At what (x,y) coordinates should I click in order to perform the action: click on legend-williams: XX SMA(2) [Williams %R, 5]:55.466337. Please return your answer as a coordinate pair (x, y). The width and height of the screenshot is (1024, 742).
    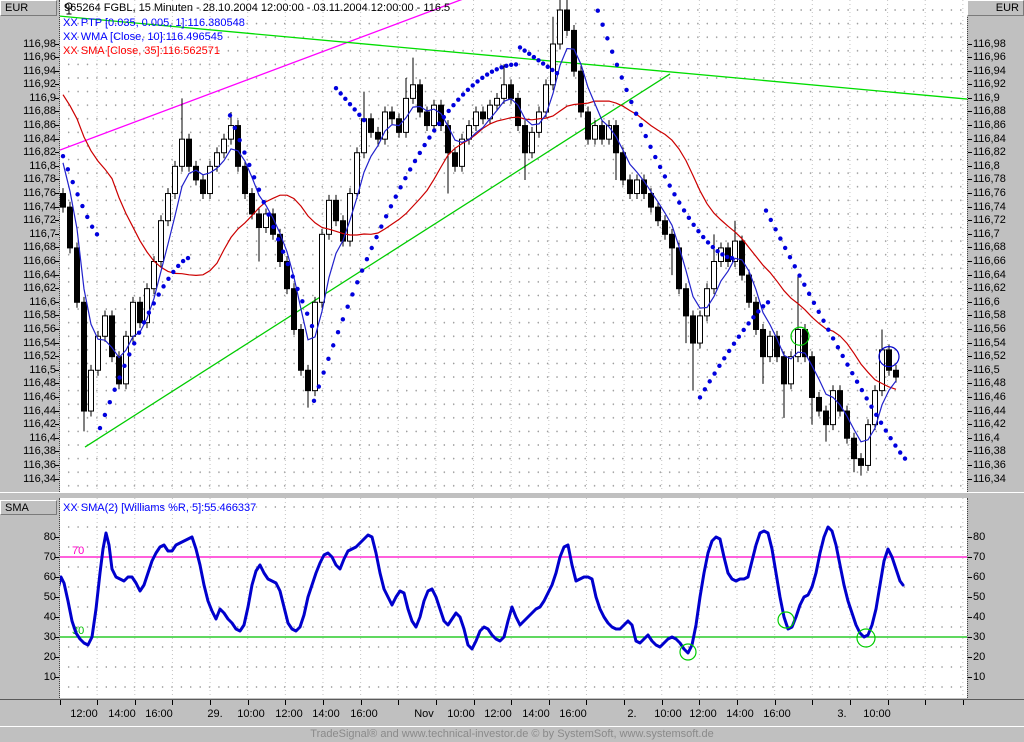
    Looking at the image, I should click on (160, 508).